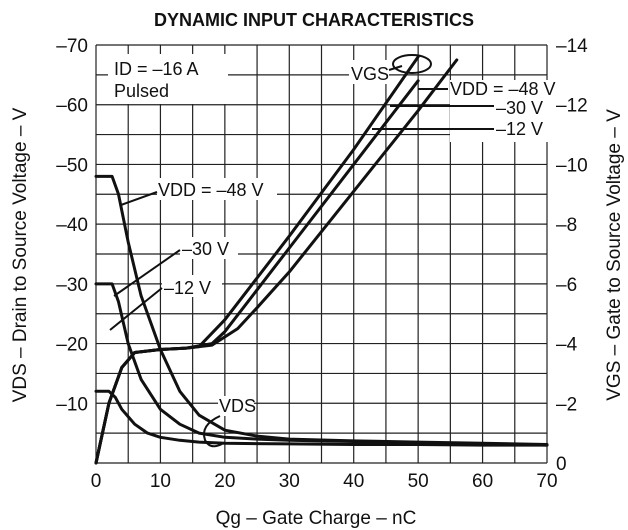 The width and height of the screenshot is (628, 530). I want to click on x-tick-label: 20, so click(224, 481).